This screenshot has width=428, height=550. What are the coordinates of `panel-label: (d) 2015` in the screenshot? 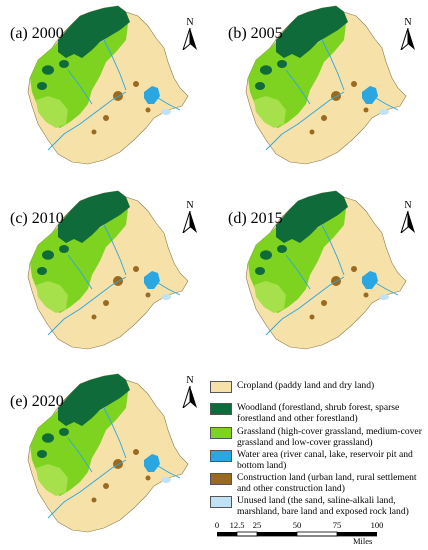 It's located at (255, 218).